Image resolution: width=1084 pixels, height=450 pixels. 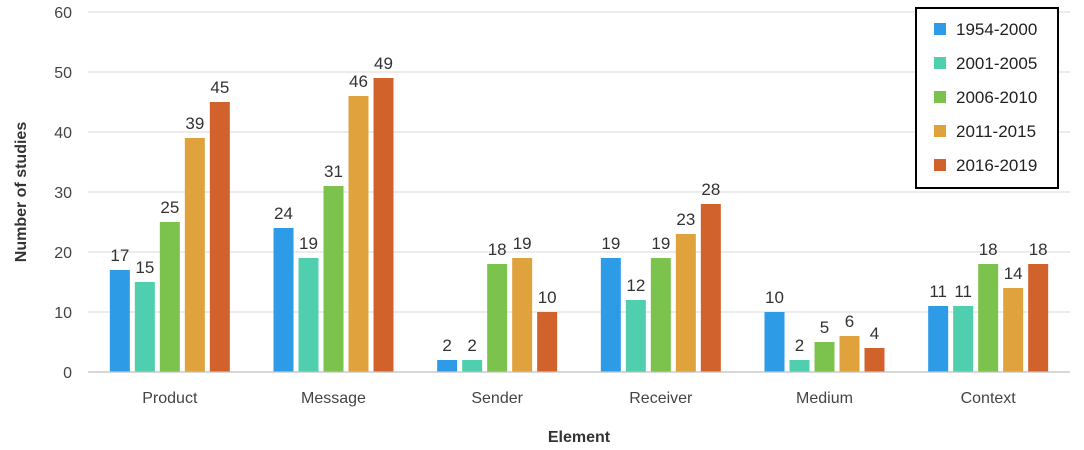 I want to click on data-label: 31, so click(x=333, y=171).